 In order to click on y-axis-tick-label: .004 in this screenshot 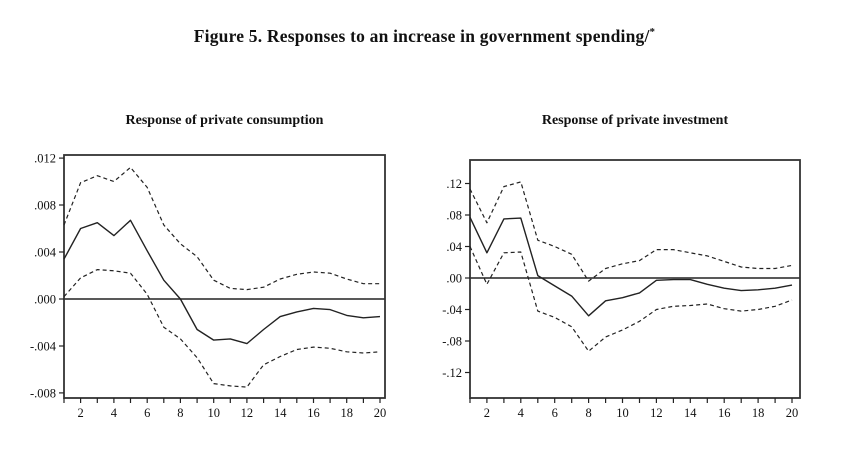, I will do `click(45, 253)`.